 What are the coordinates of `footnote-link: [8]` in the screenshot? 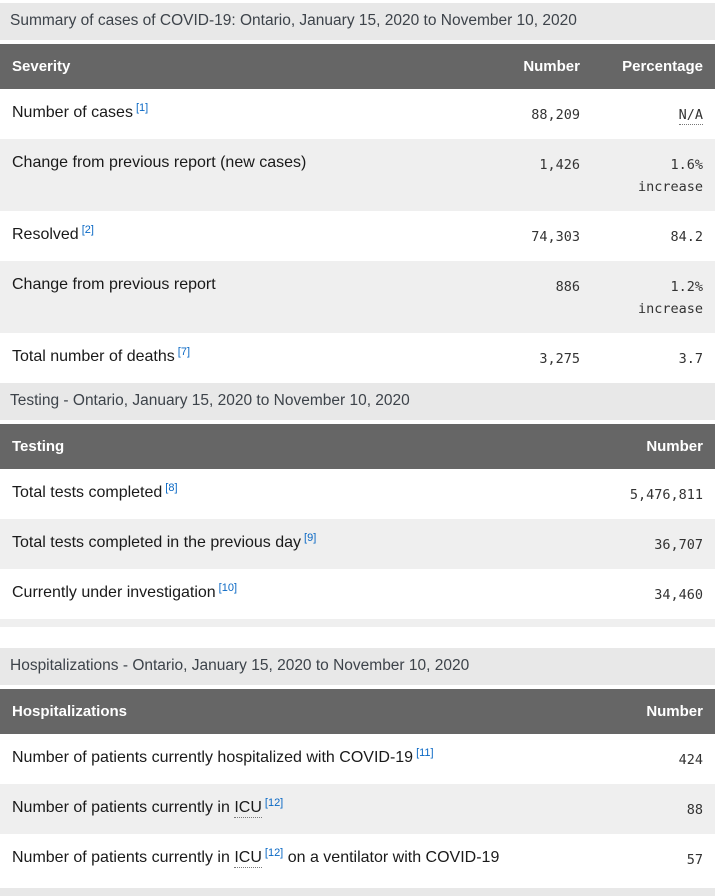 It's located at (171, 487).